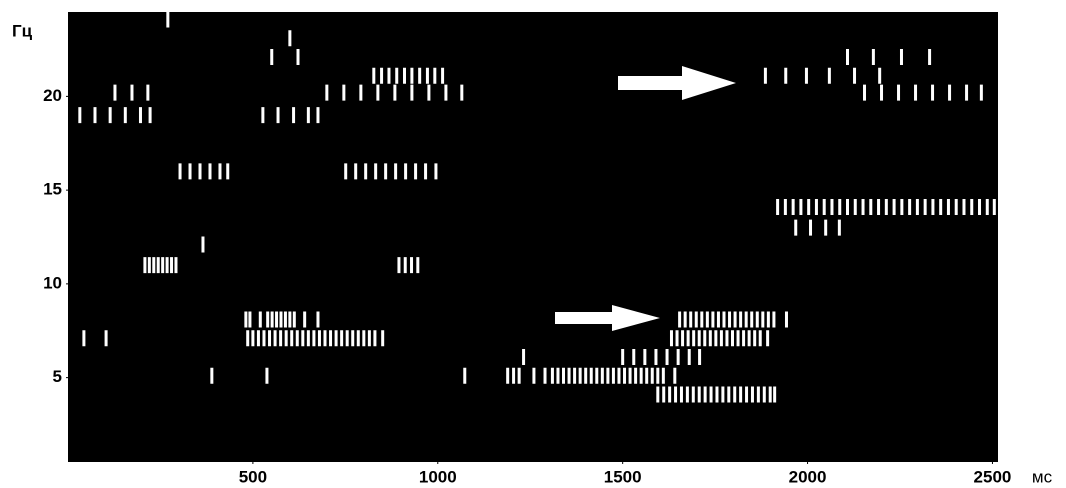 The height and width of the screenshot is (488, 1066). I want to click on y-tick-label: 20, so click(52, 95).